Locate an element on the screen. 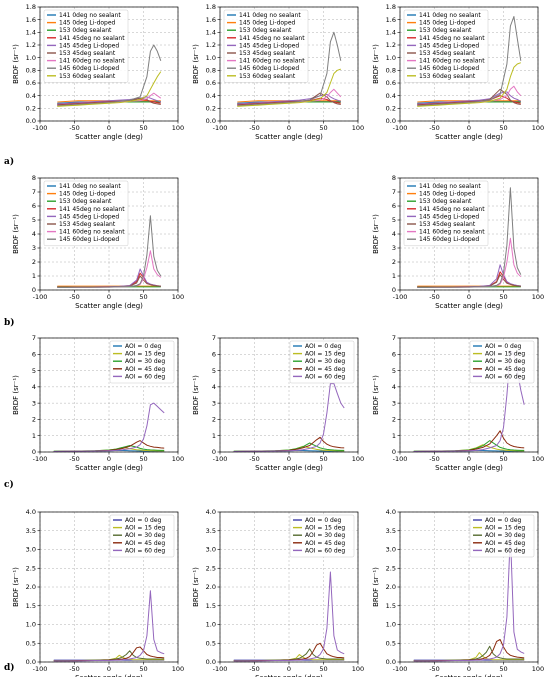  y-tick-label: 6 is located at coordinates (394, 354).